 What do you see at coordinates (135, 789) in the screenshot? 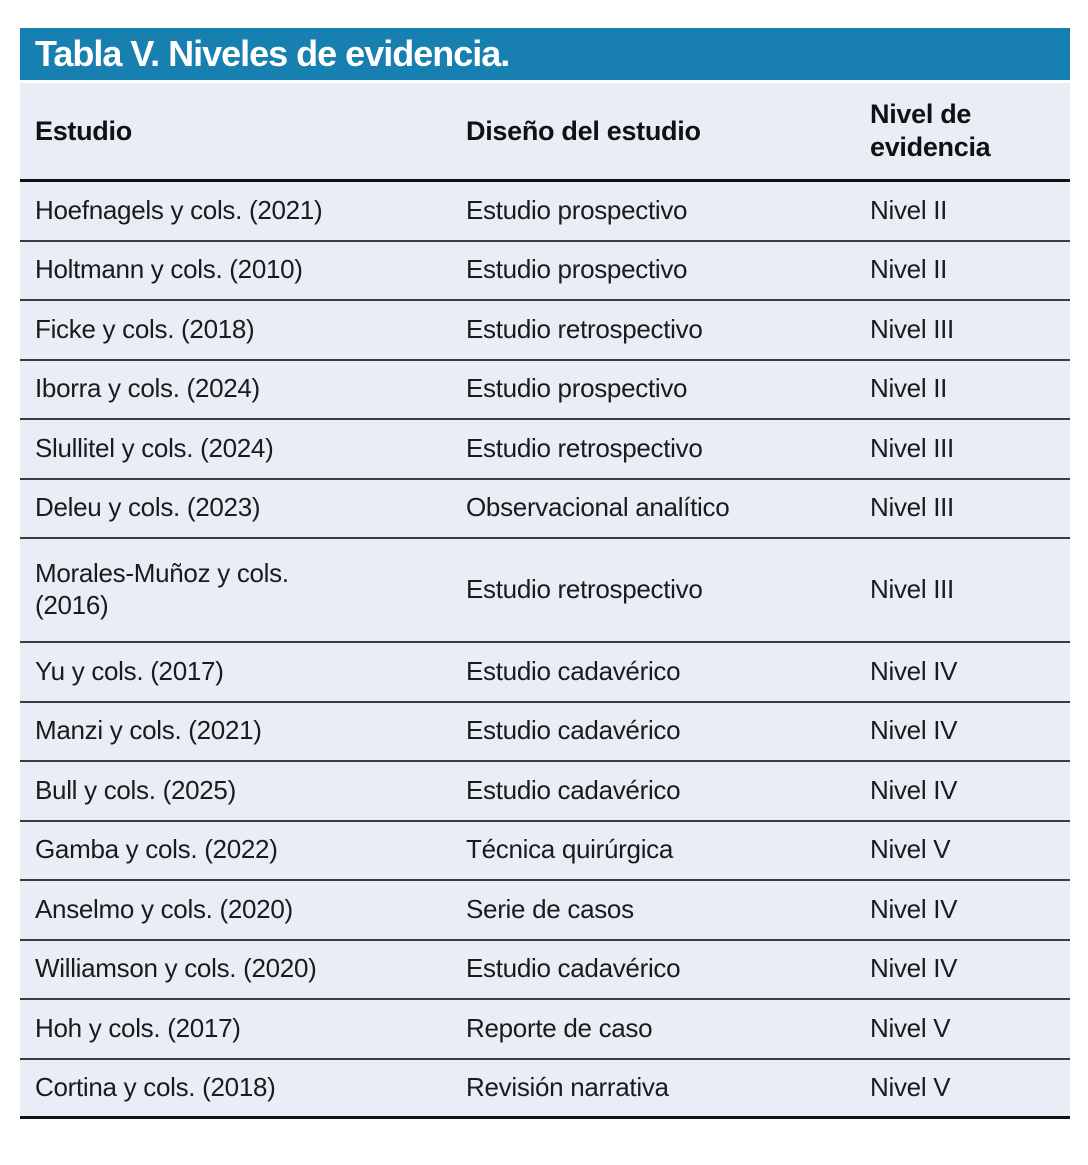
I see `cell-estudio: Bull y cols. (2025)` at bounding box center [135, 789].